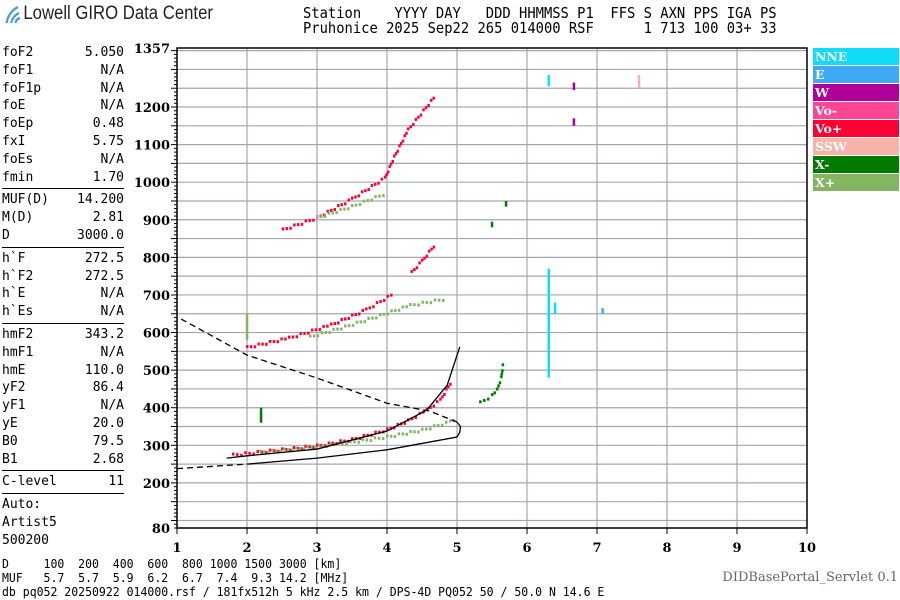 The width and height of the screenshot is (900, 600). What do you see at coordinates (104, 276) in the screenshot?
I see `param-value: 272.5` at bounding box center [104, 276].